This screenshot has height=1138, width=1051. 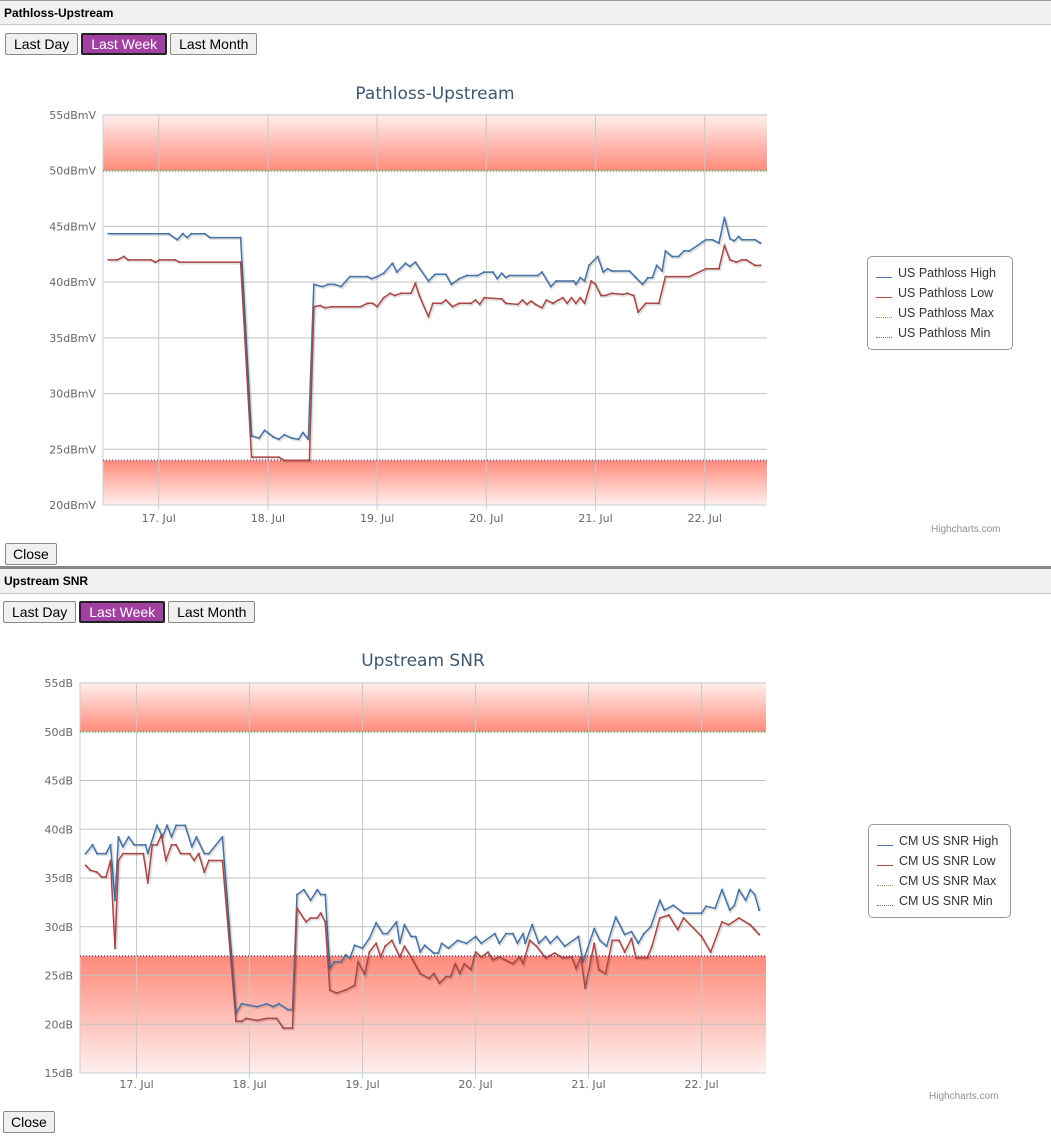 I want to click on line-swatch-icon, so click(x=885, y=865).